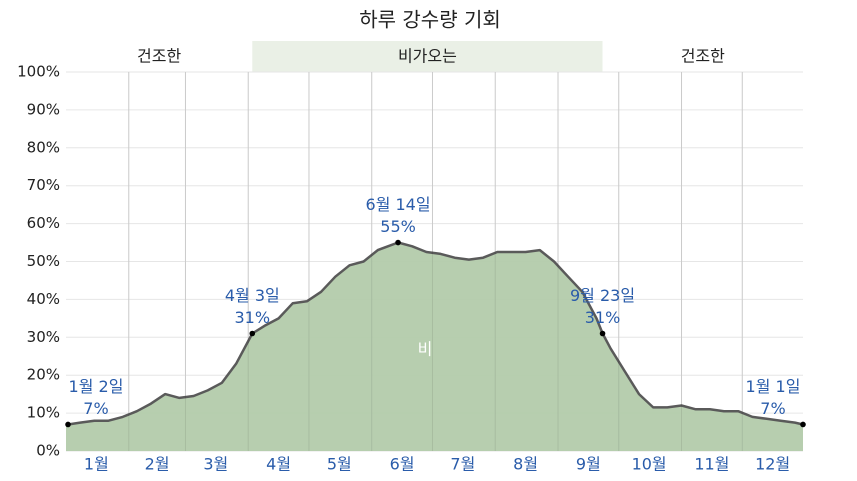 This screenshot has width=857, height=481. What do you see at coordinates (773, 386) in the screenshot?
I see `annotation-date: 1월 1일` at bounding box center [773, 386].